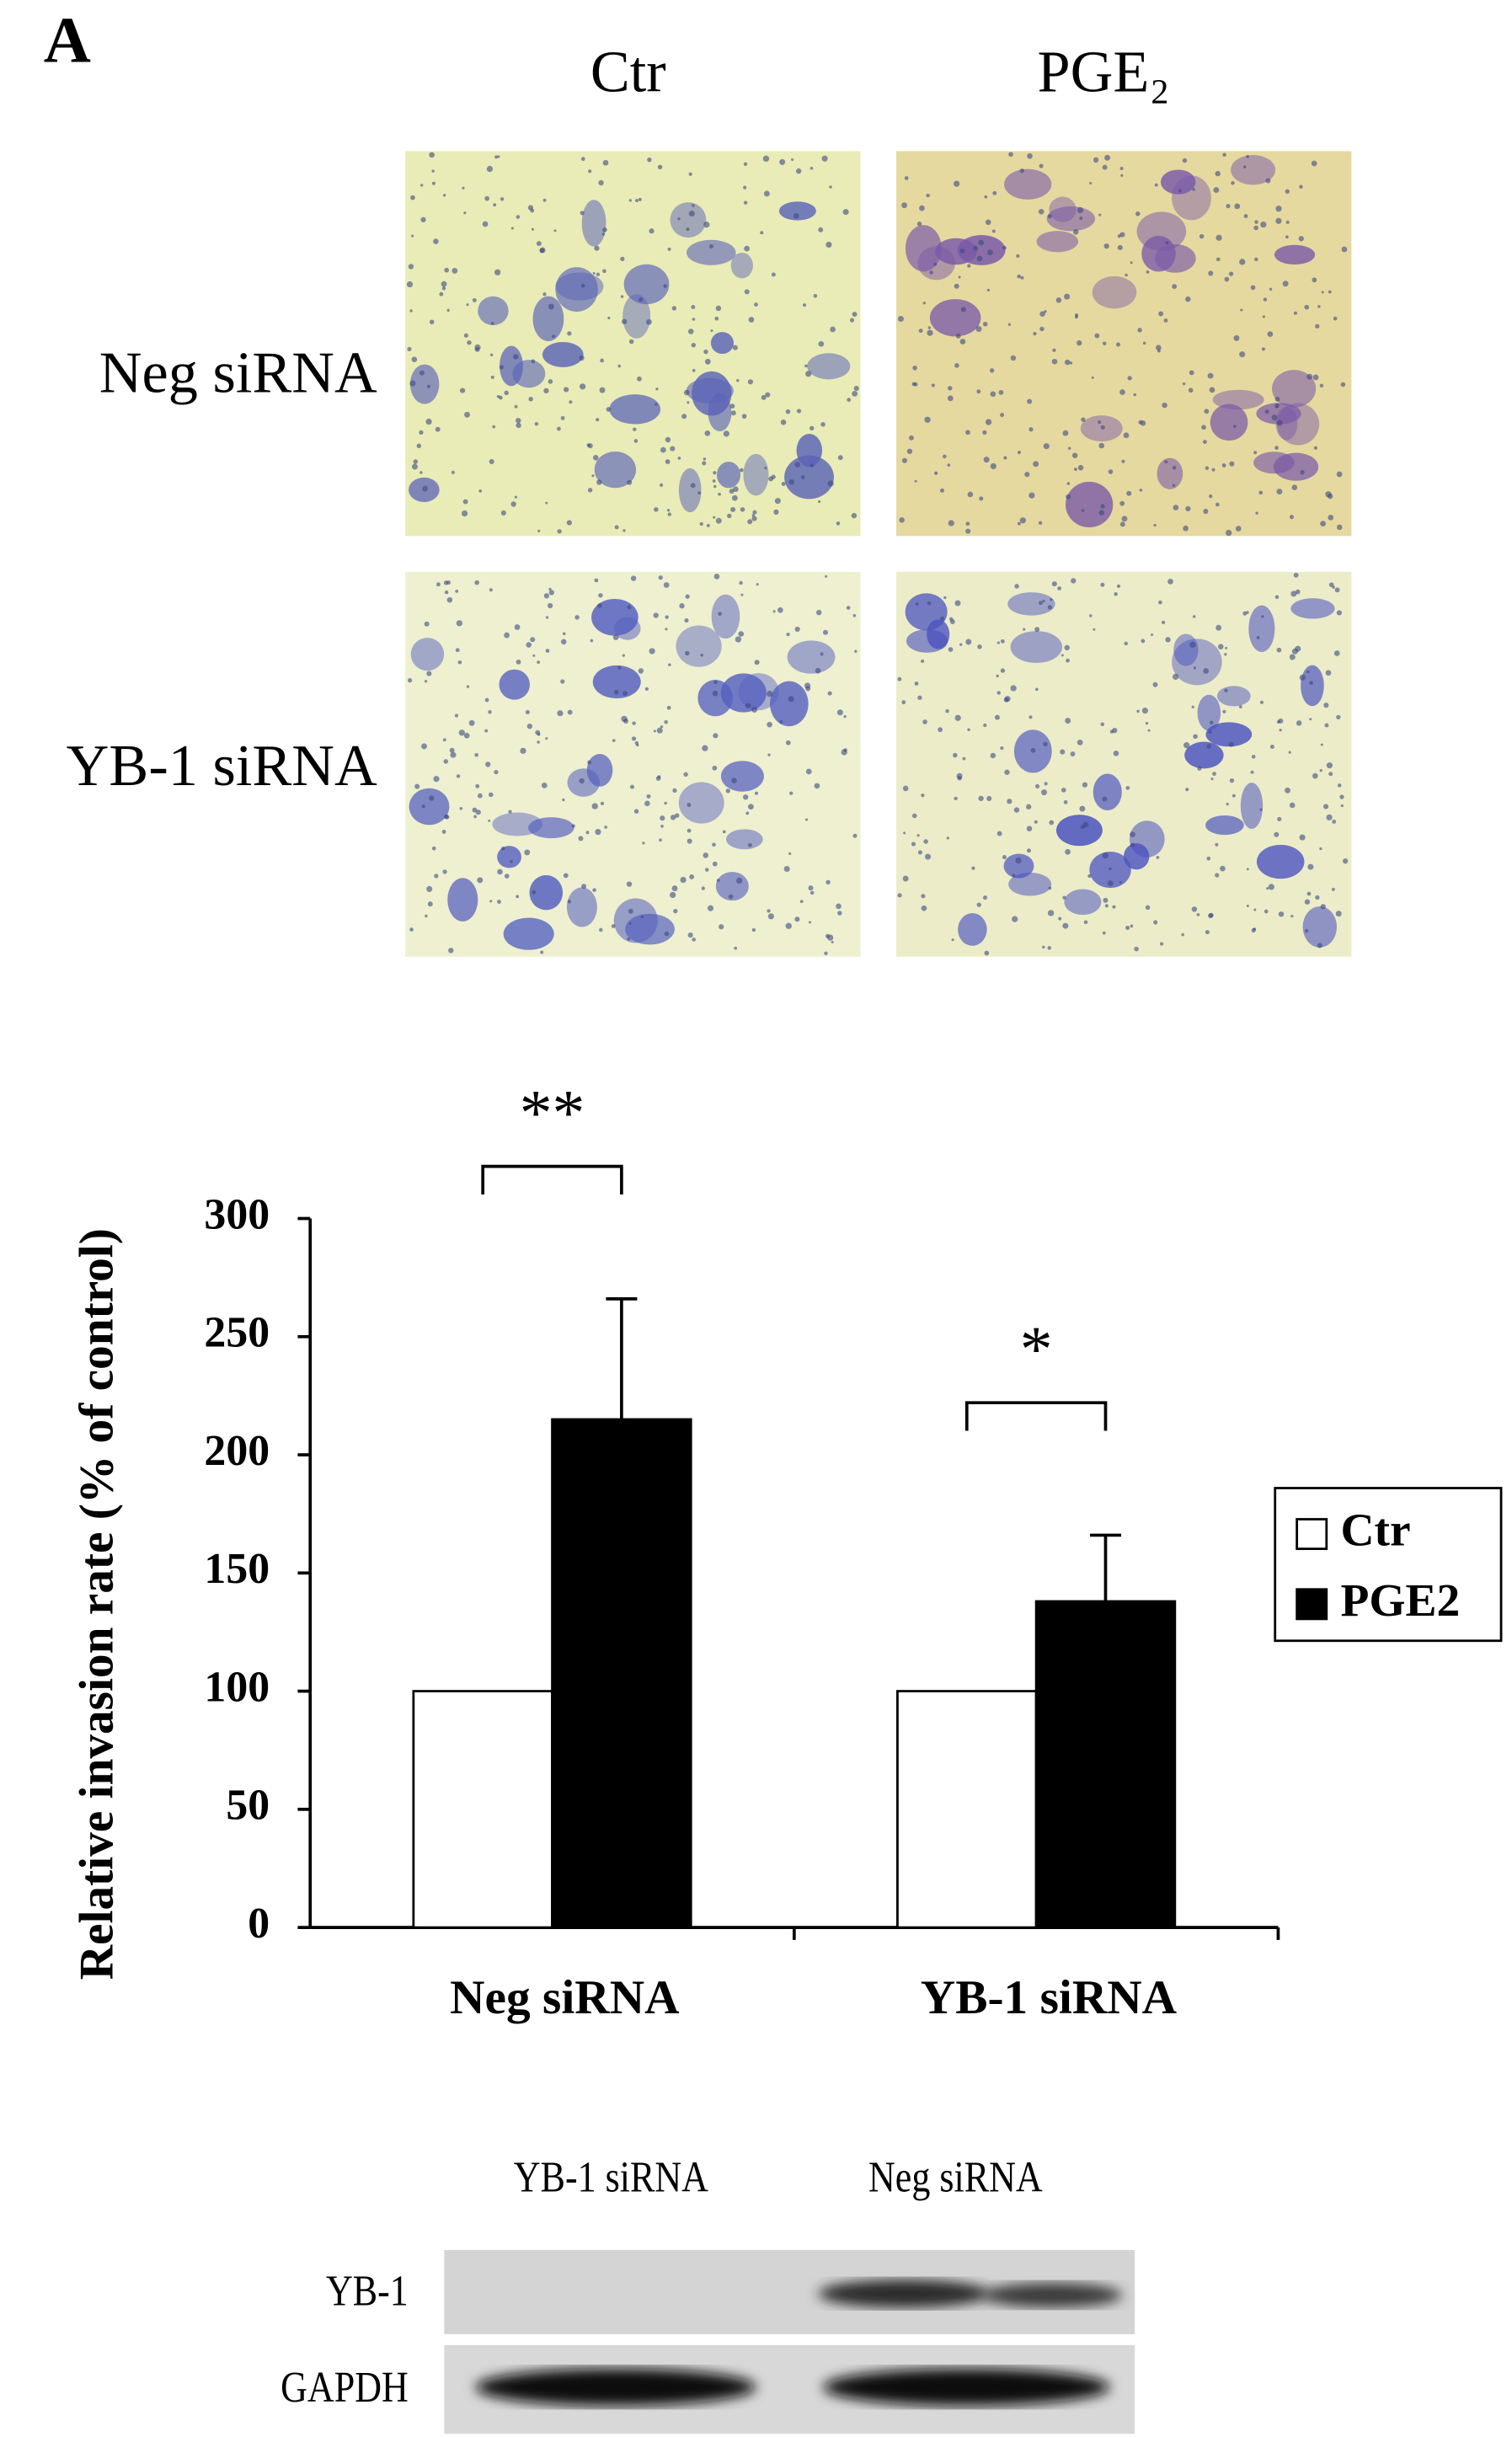  I want to click on micrograph, so click(1124, 344).